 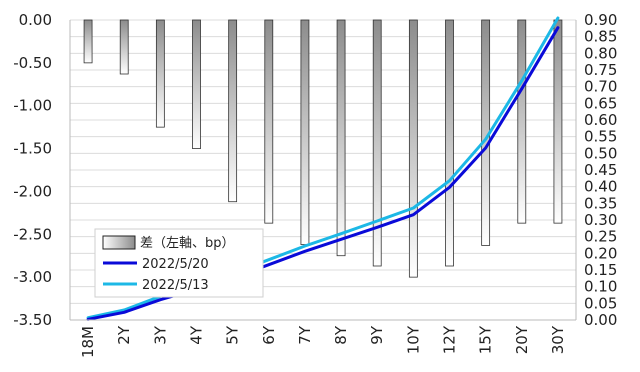 What do you see at coordinates (449, 143) in the screenshot?
I see `bar-12Y` at bounding box center [449, 143].